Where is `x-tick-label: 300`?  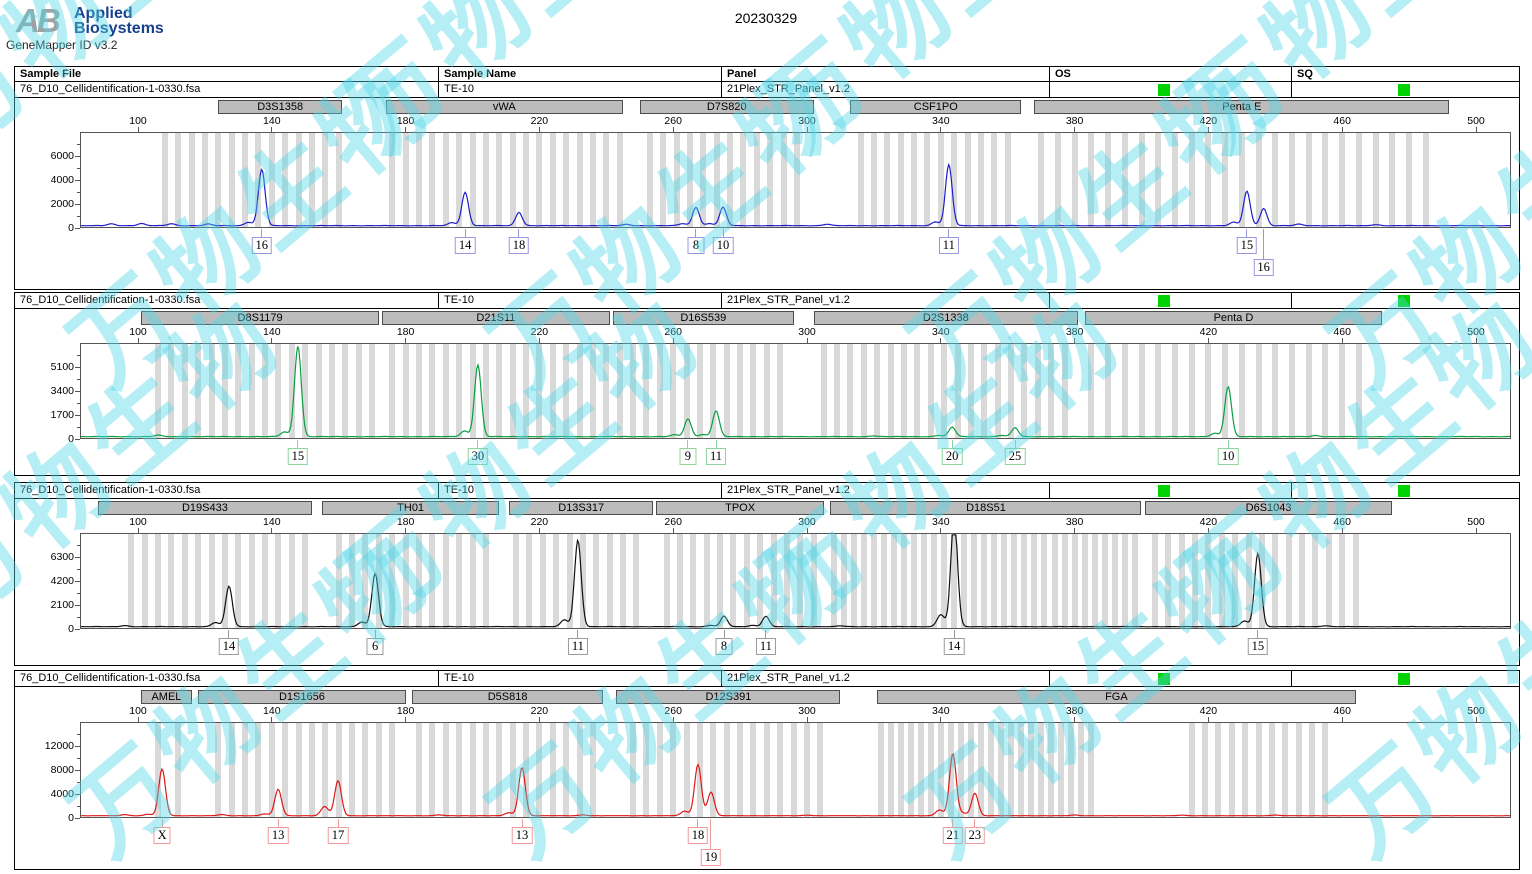
x-tick-label: 300 is located at coordinates (807, 121).